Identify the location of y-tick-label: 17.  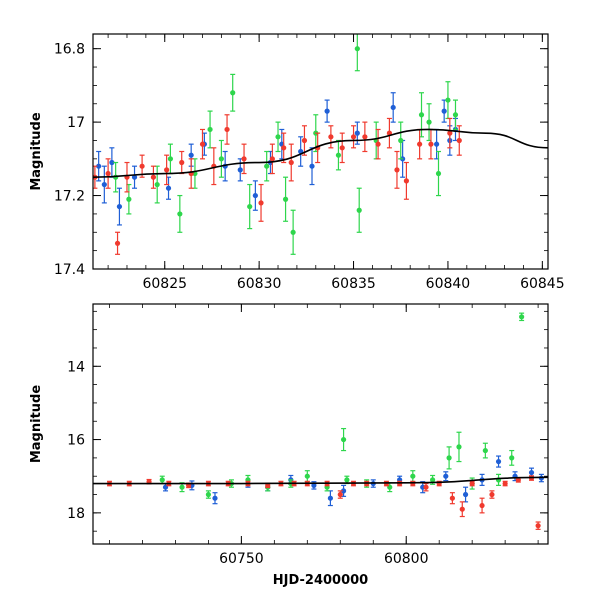
(76, 123).